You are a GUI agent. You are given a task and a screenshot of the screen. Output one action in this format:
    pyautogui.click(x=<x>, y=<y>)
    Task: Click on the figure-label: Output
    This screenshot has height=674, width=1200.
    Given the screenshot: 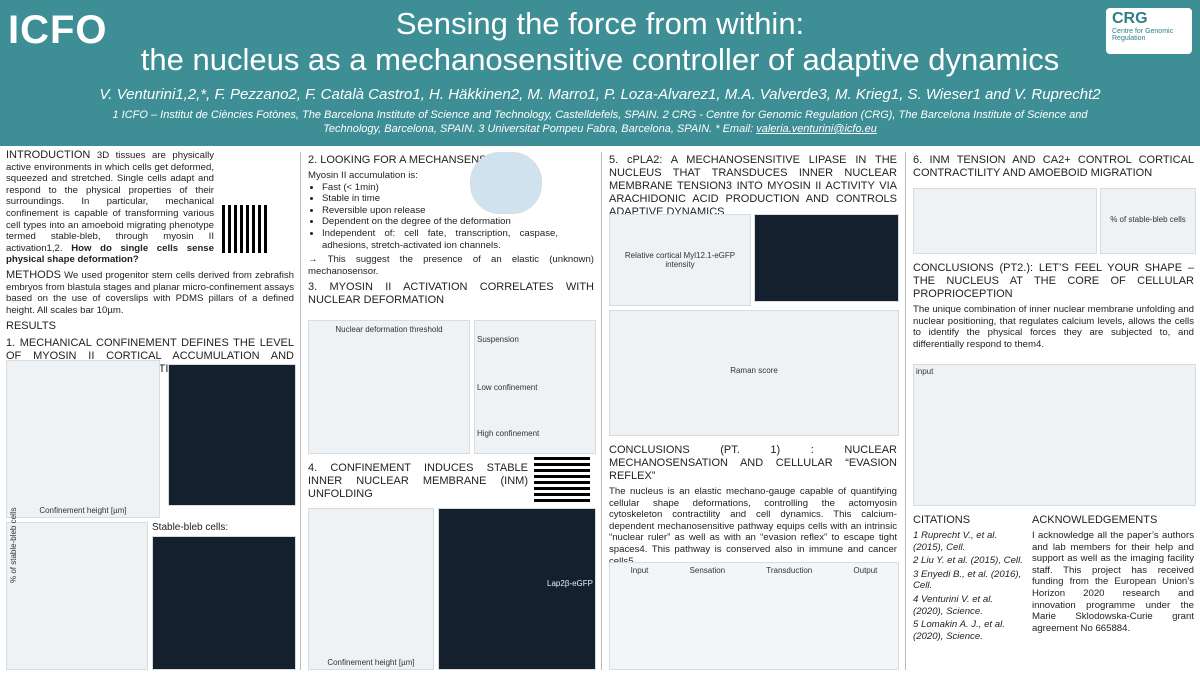 What is the action you would take?
    pyautogui.click(x=865, y=570)
    